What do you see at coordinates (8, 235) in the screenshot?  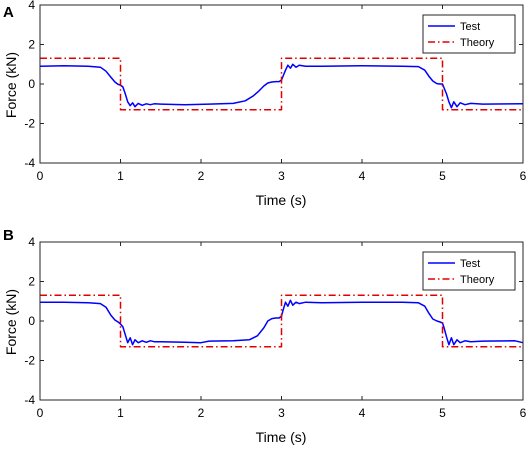 I see `panel-letter: B` at bounding box center [8, 235].